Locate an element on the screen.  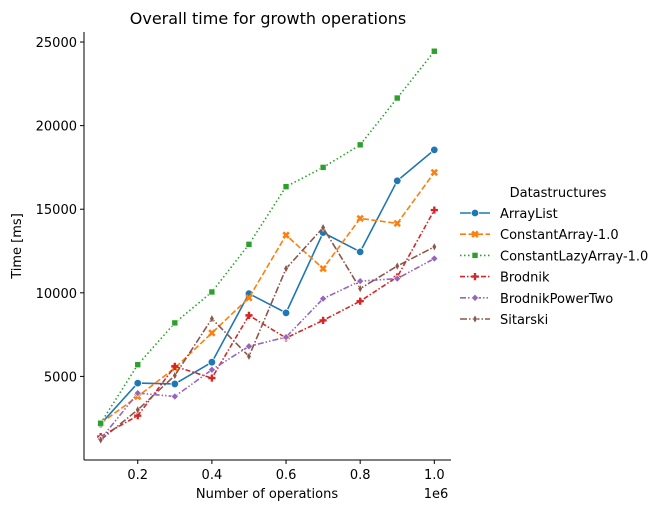
x-tick-label: 0.4 is located at coordinates (212, 475).